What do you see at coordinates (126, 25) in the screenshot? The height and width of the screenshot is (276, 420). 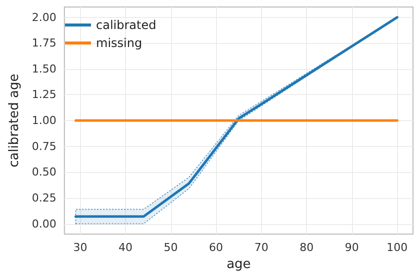 I see `legend-label: calibrated` at bounding box center [126, 25].